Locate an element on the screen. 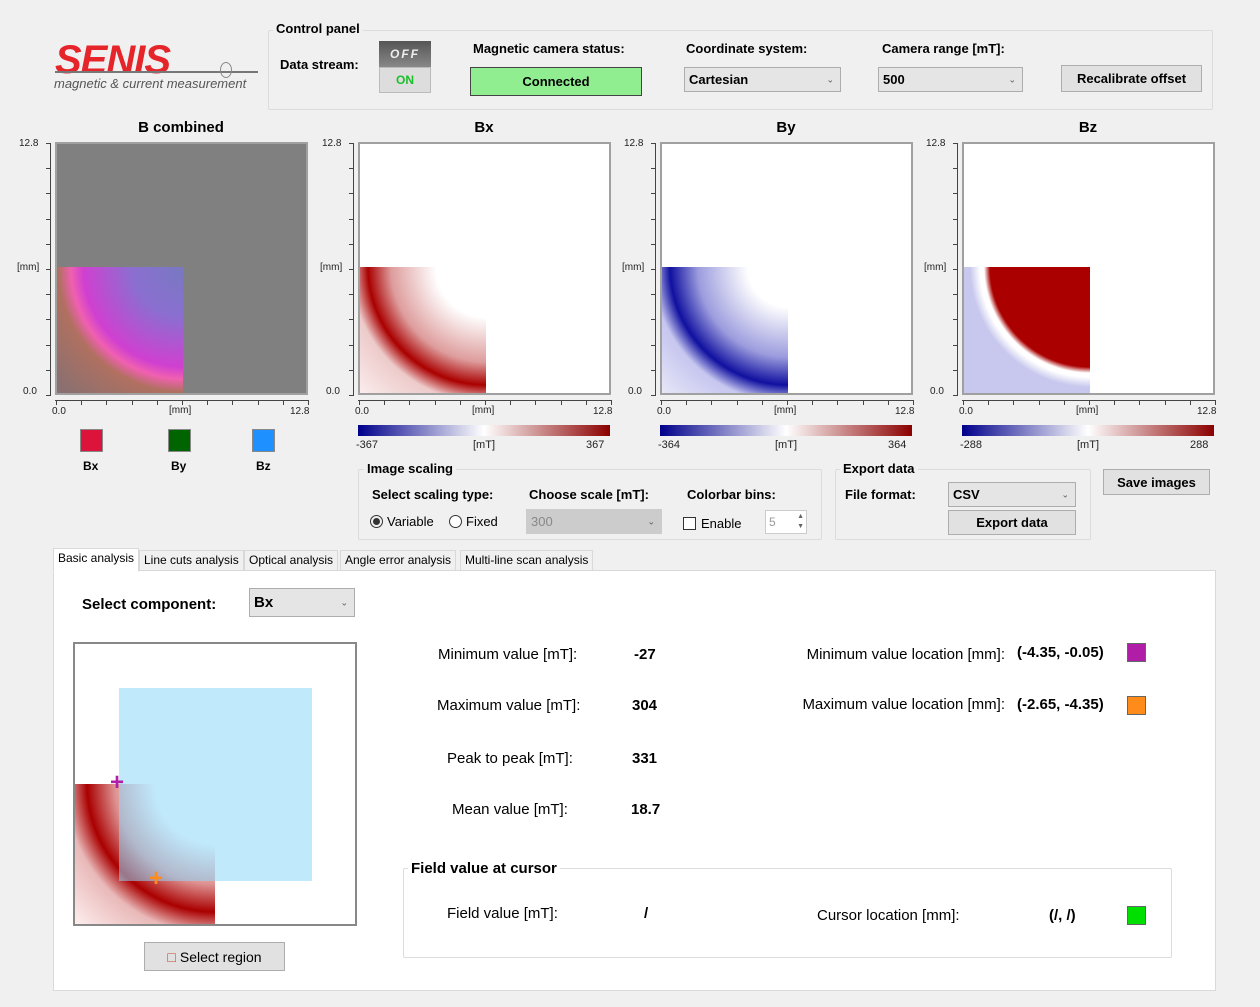  min-value: -27 is located at coordinates (645, 654).